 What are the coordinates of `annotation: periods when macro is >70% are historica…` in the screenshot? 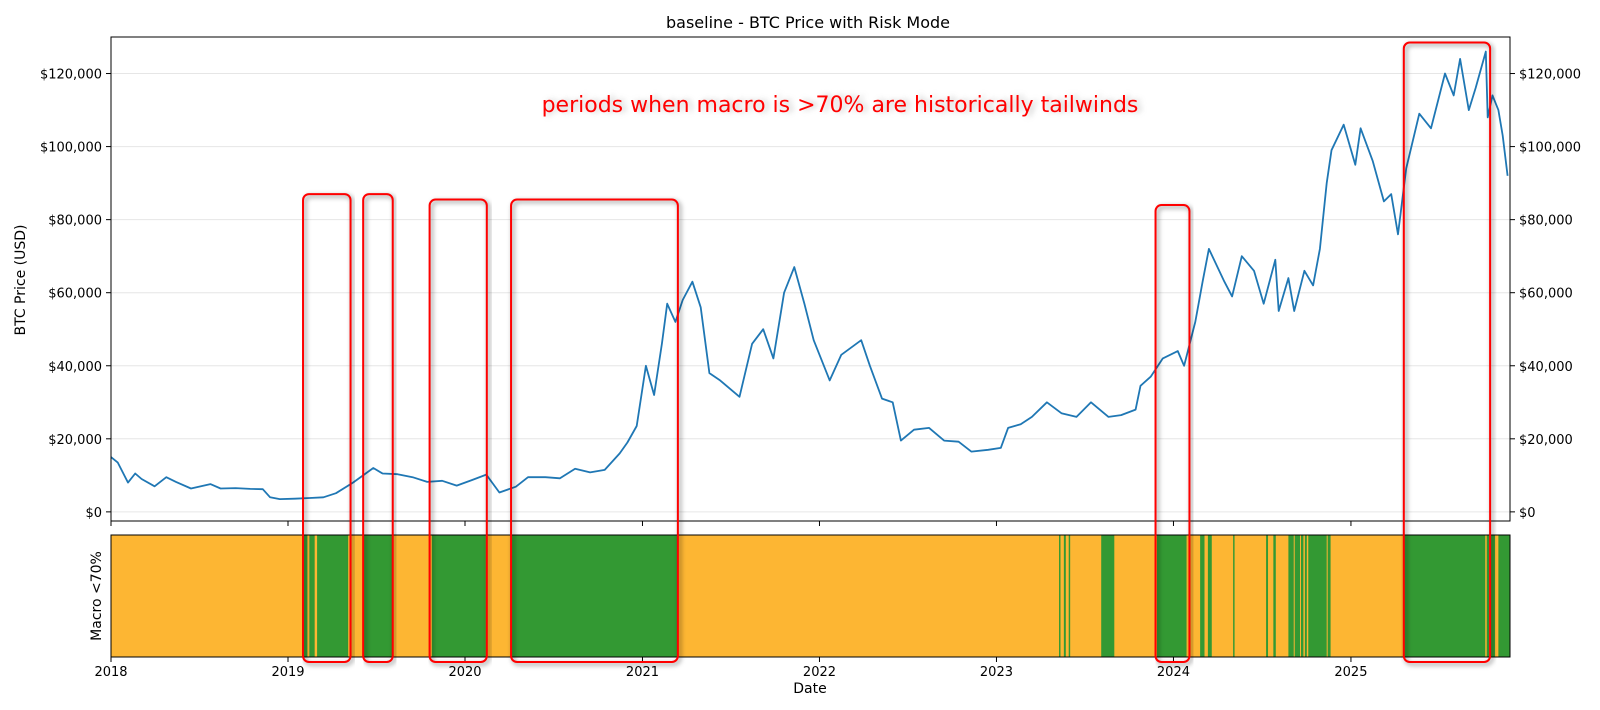 It's located at (842, 105).